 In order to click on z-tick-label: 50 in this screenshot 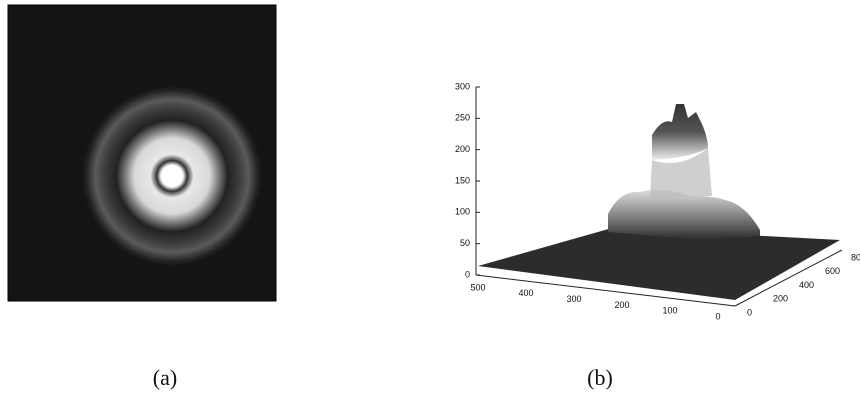, I will do `click(465, 243)`.